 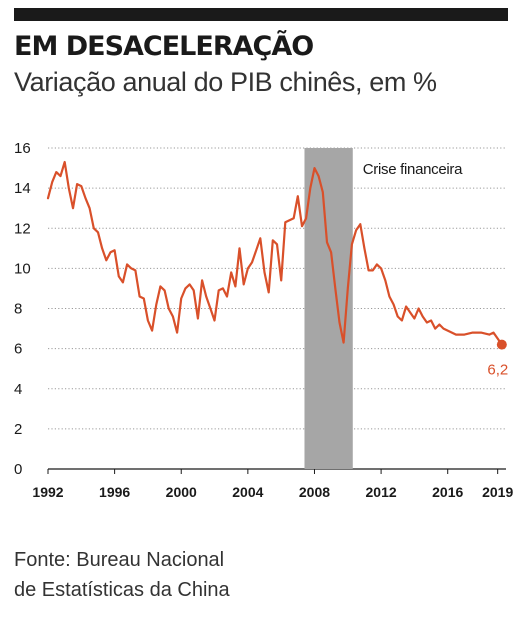 What do you see at coordinates (225, 82) in the screenshot?
I see `chart-subtitle: Variação anual do PIB chinês, em %` at bounding box center [225, 82].